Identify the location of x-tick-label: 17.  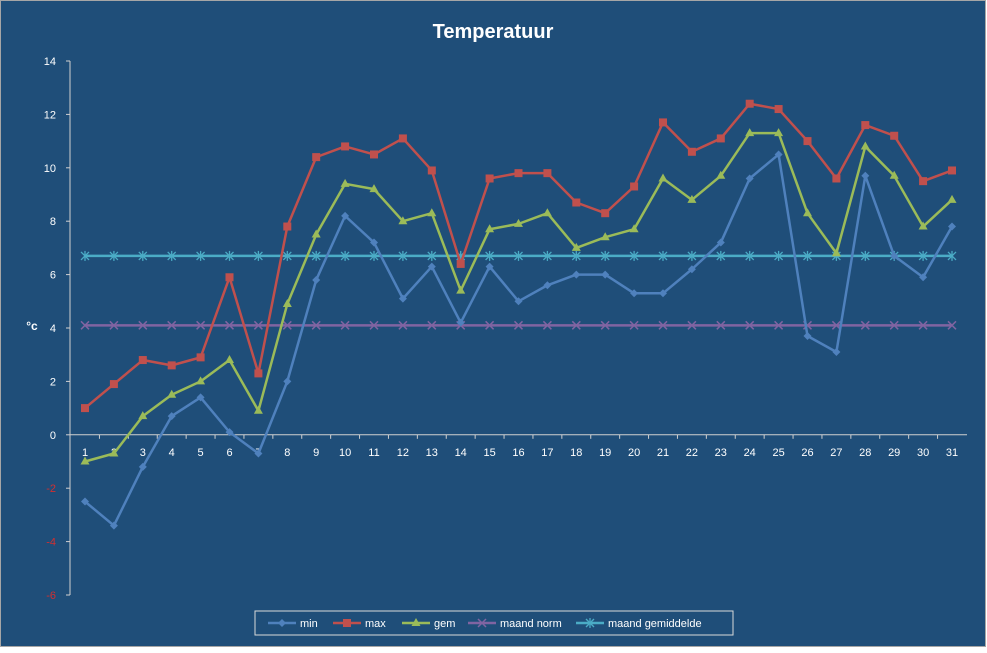
(547, 453).